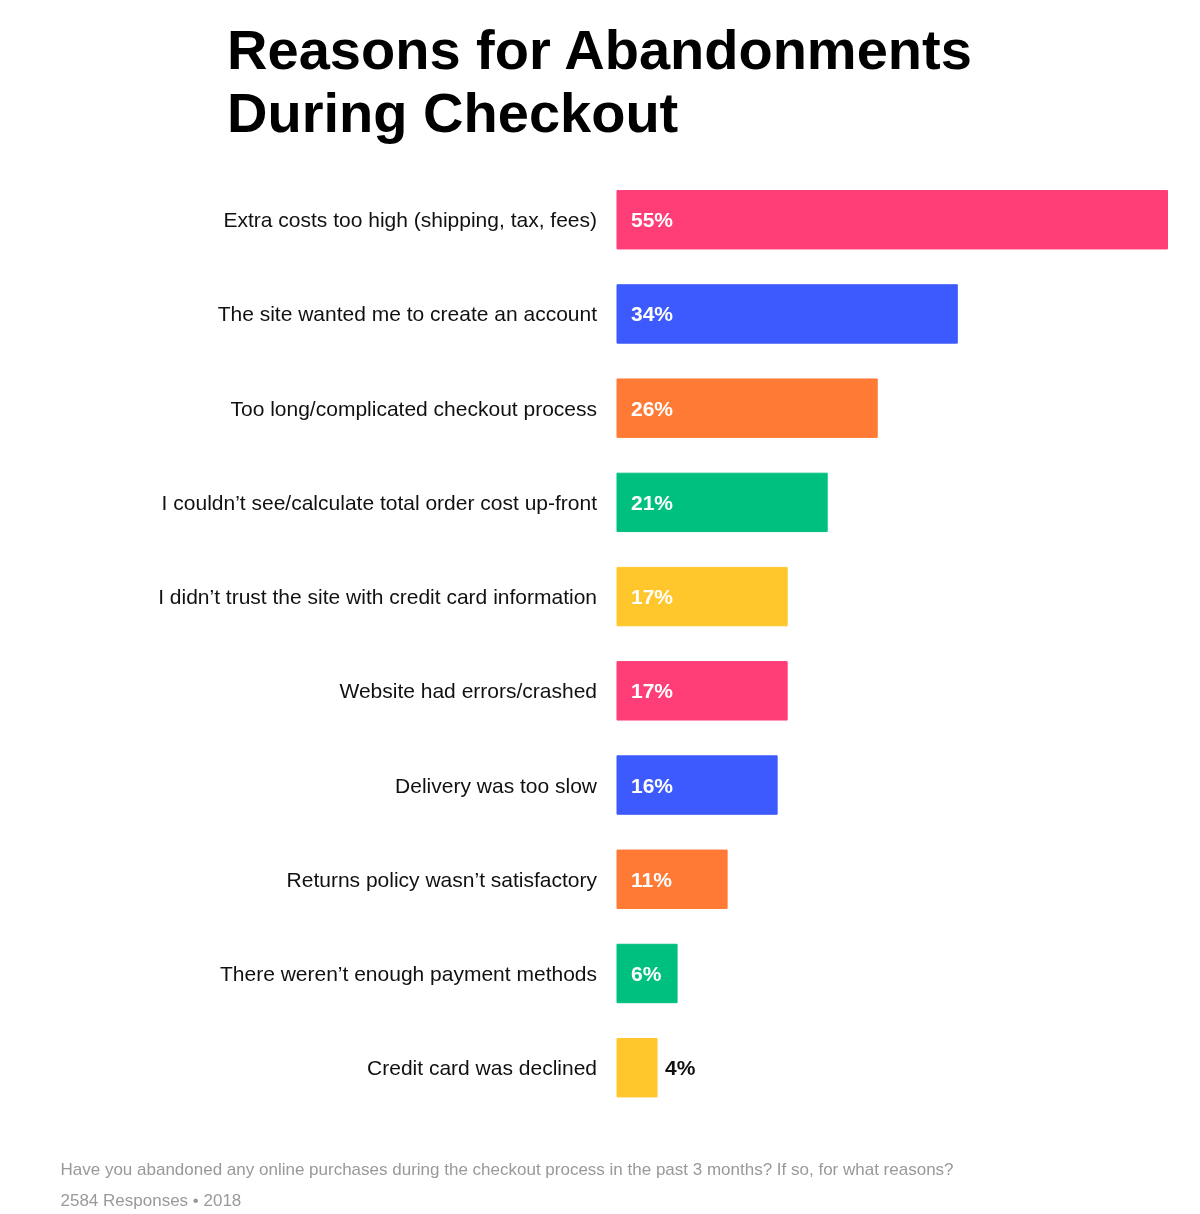 Image resolution: width=1200 pixels, height=1214 pixels. What do you see at coordinates (414, 408) in the screenshot?
I see `y-tick-label: Too long/complicated checkout process` at bounding box center [414, 408].